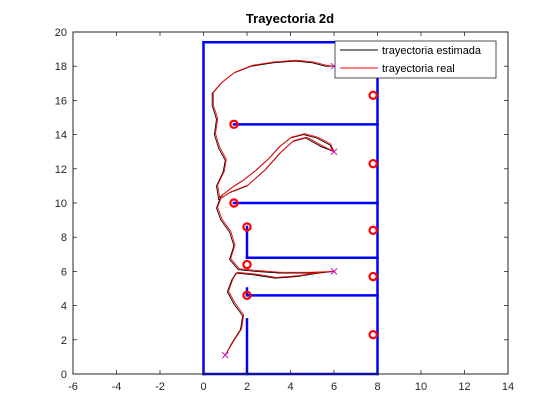 This screenshot has height=420, width=560. Describe the element at coordinates (464, 387) in the screenshot. I see `x-tick-label: 12` at that location.